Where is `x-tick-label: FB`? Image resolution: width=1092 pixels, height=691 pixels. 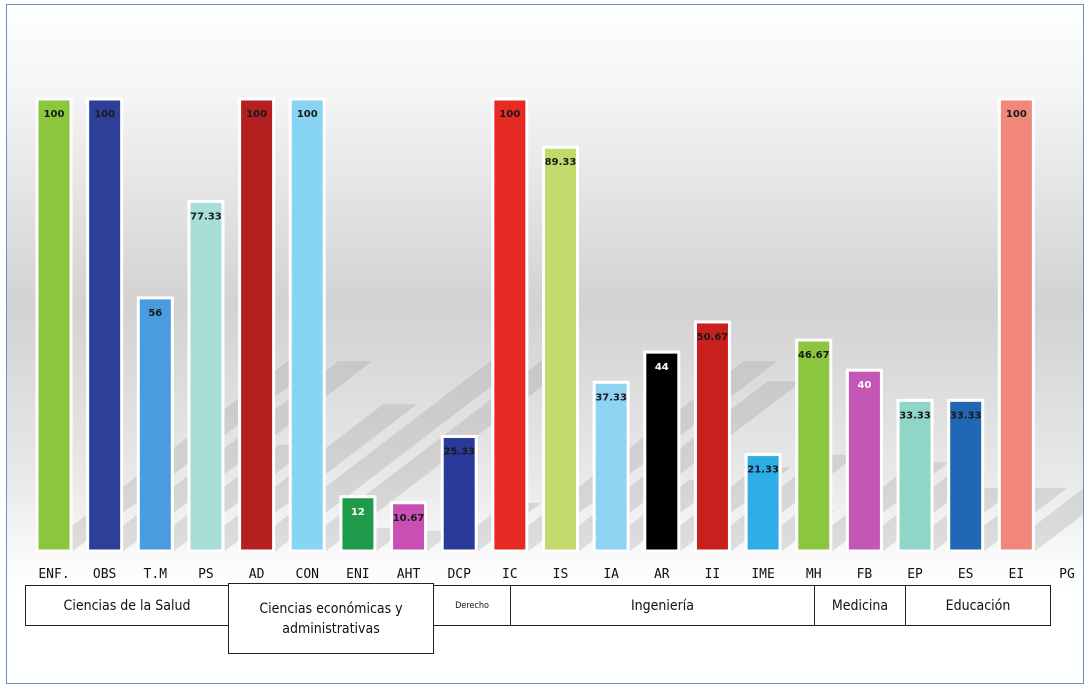 x-tick-label: FB is located at coordinates (865, 574).